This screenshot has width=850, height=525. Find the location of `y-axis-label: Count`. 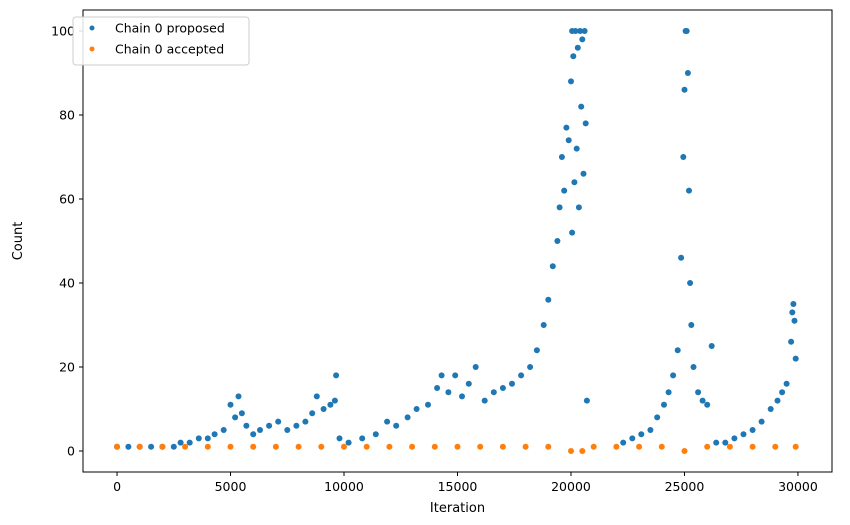

y-axis-label: Count is located at coordinates (18, 241).